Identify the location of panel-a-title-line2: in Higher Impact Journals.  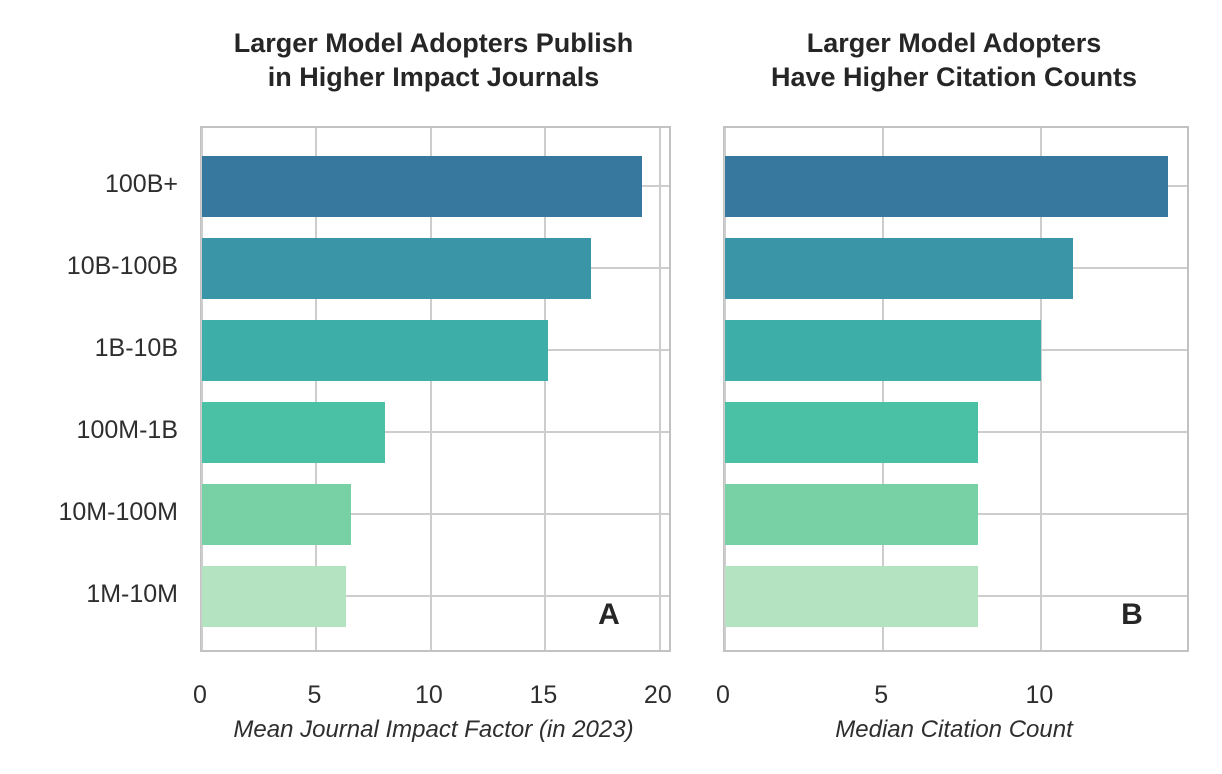
(433, 77).